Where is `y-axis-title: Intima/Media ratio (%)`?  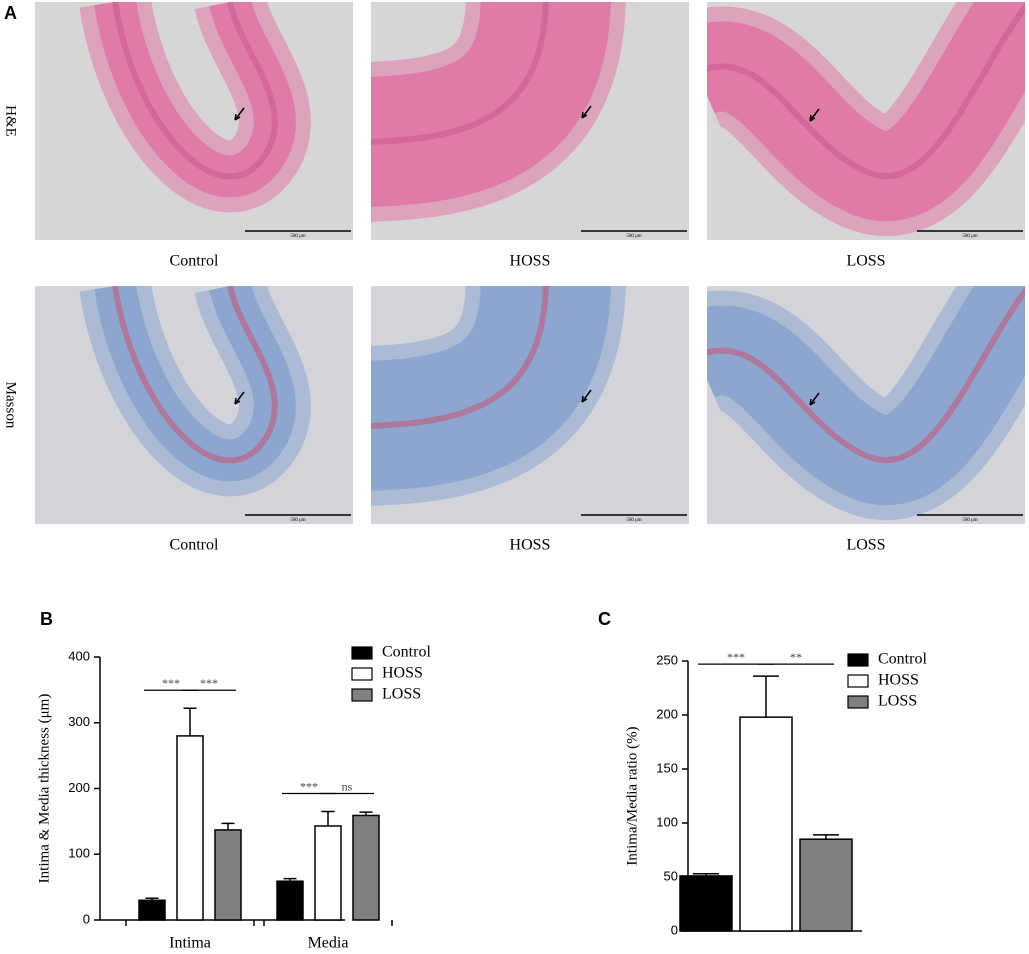
y-axis-title: Intima/Media ratio (%) is located at coordinates (632, 795).